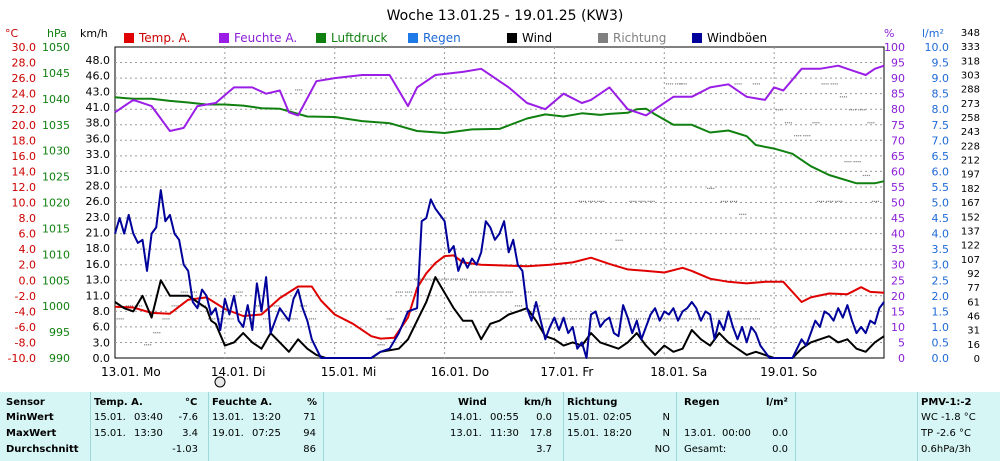  Describe the element at coordinates (898, 203) in the screenshot. I see `humidity-tick-label: 50` at that location.